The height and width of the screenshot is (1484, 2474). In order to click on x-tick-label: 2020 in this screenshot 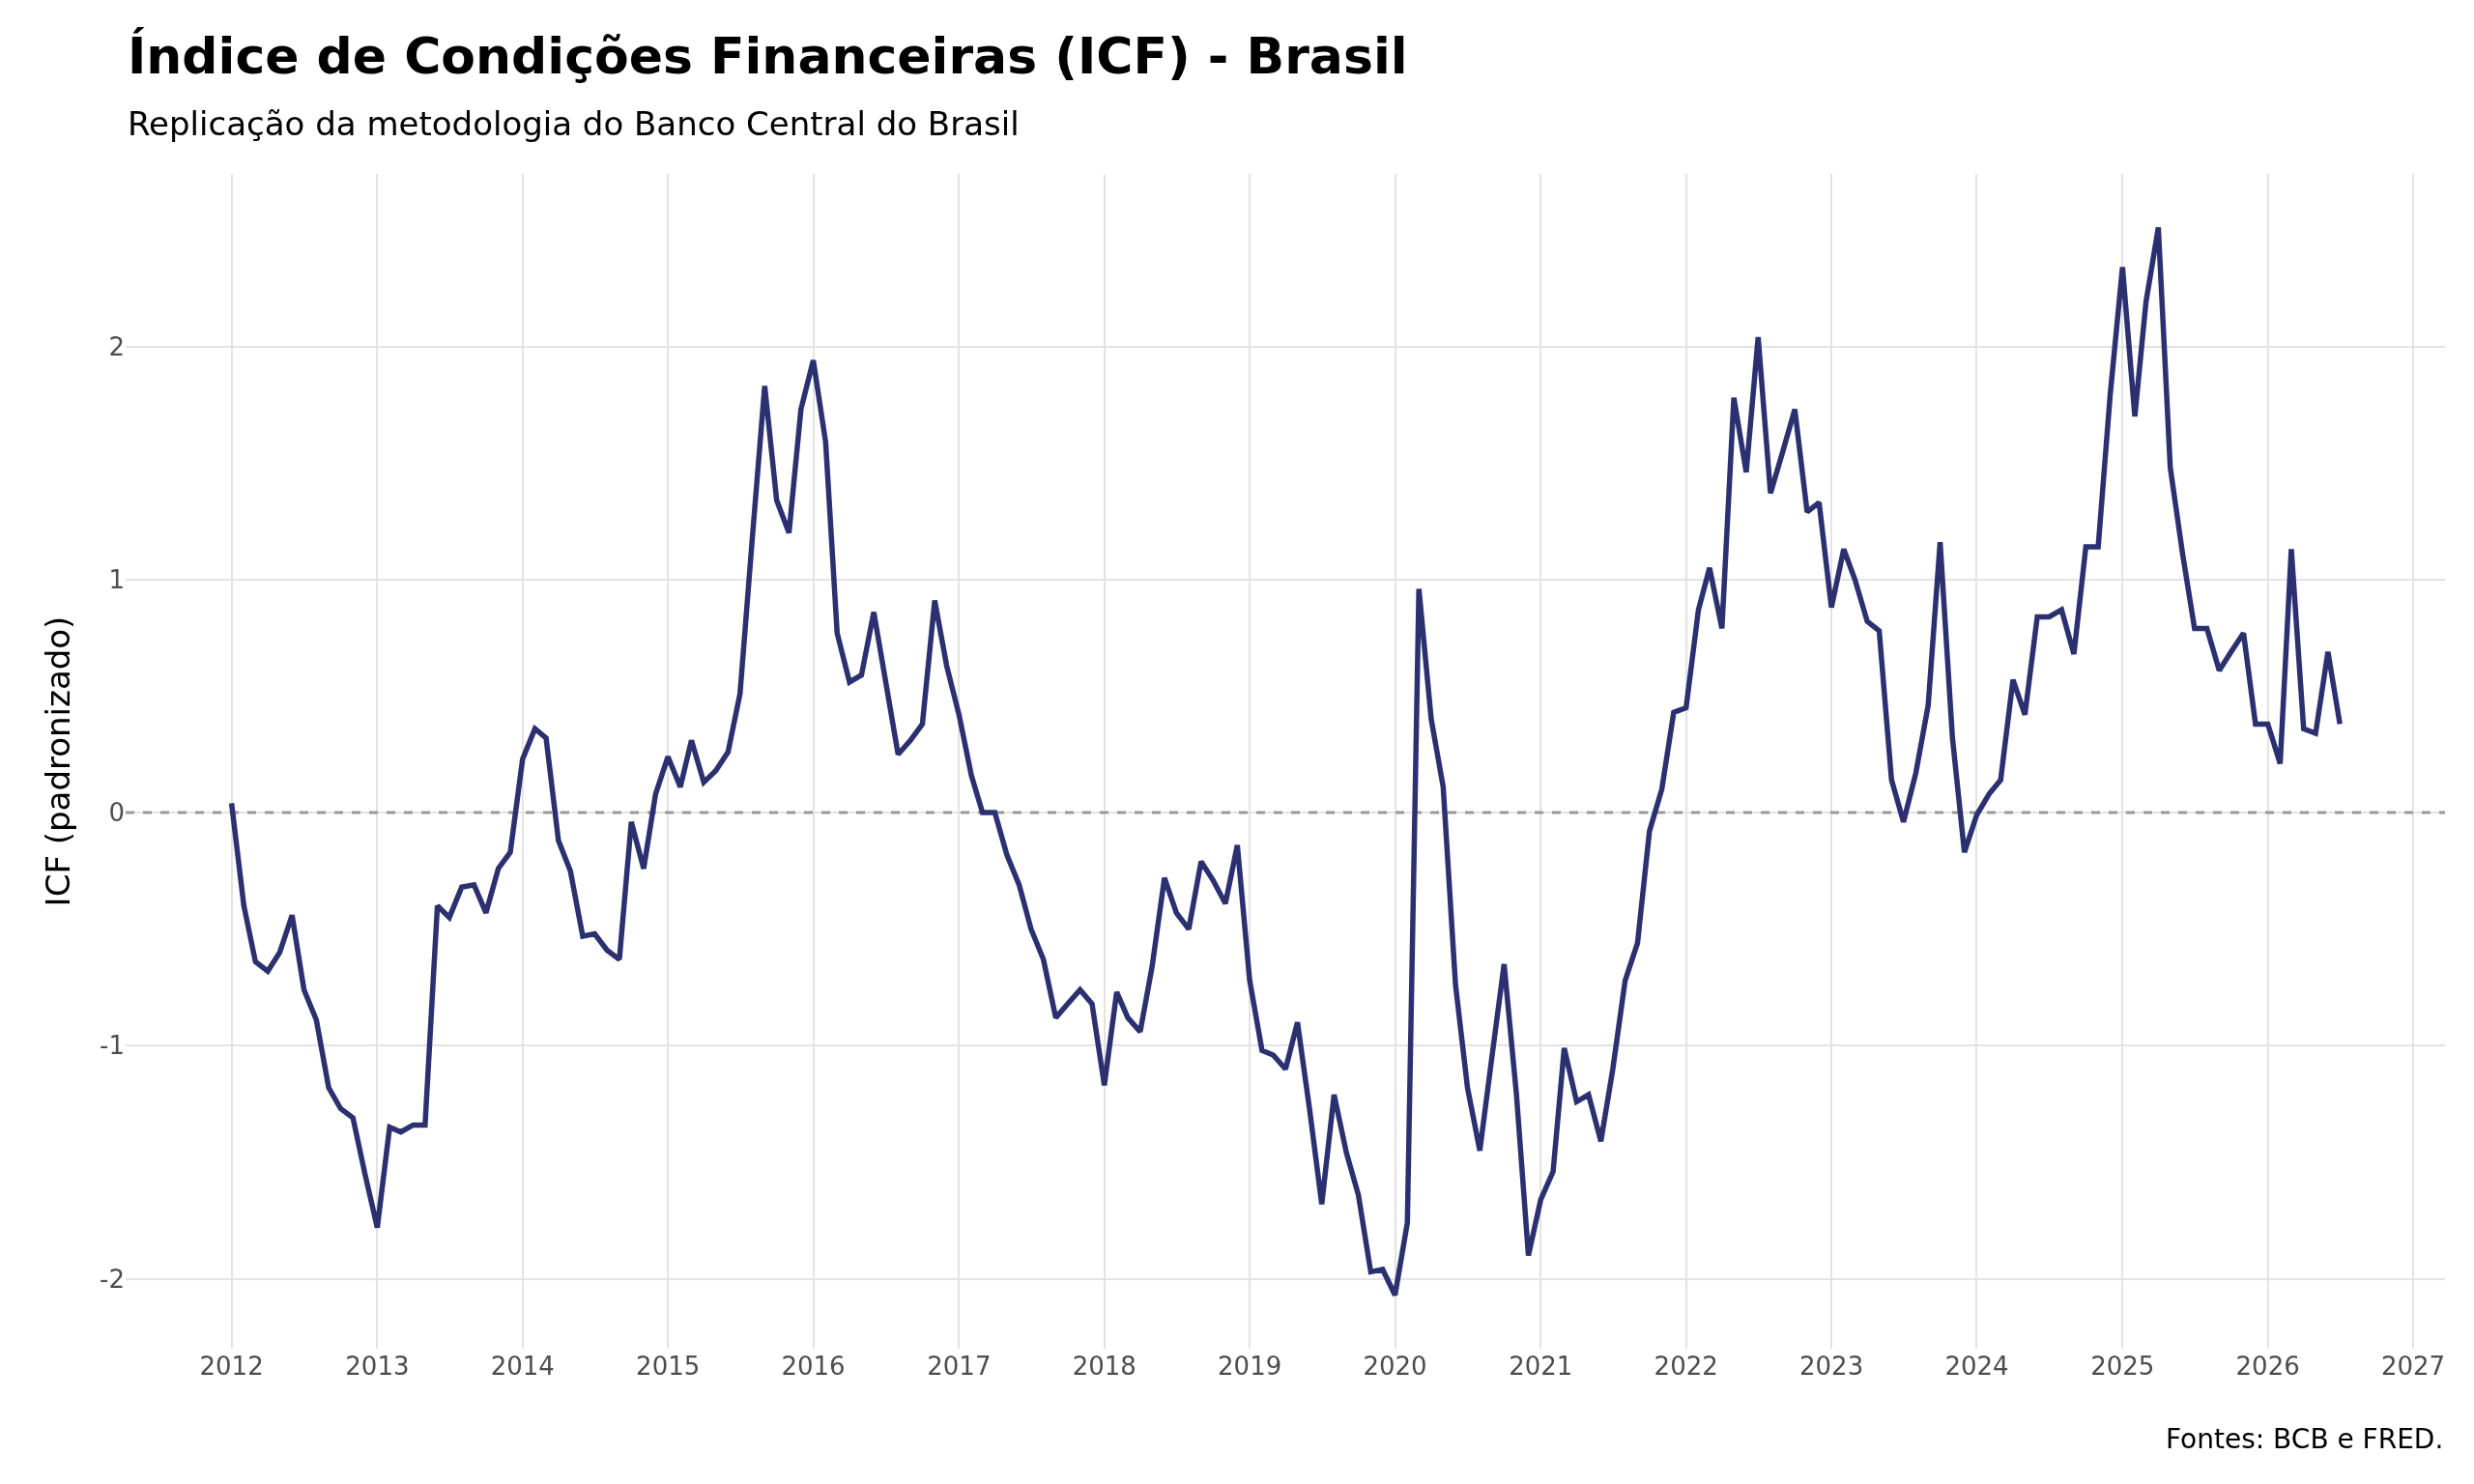, I will do `click(1395, 1366)`.